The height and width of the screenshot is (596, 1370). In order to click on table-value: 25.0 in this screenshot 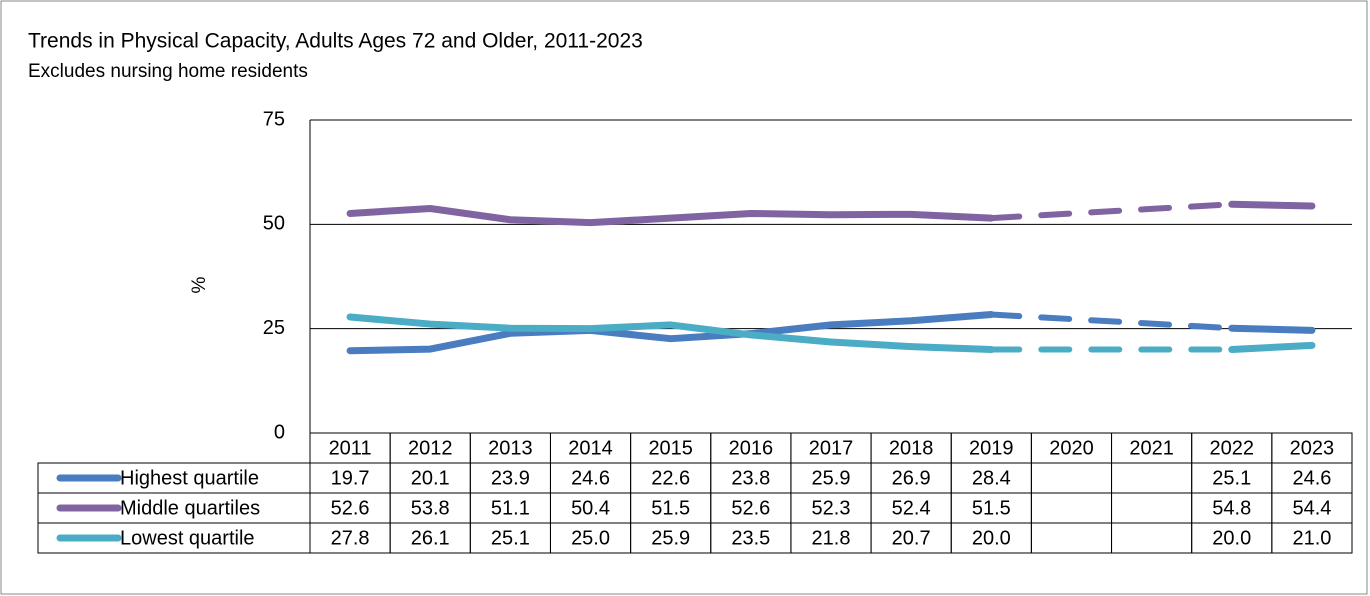, I will do `click(590, 538)`.